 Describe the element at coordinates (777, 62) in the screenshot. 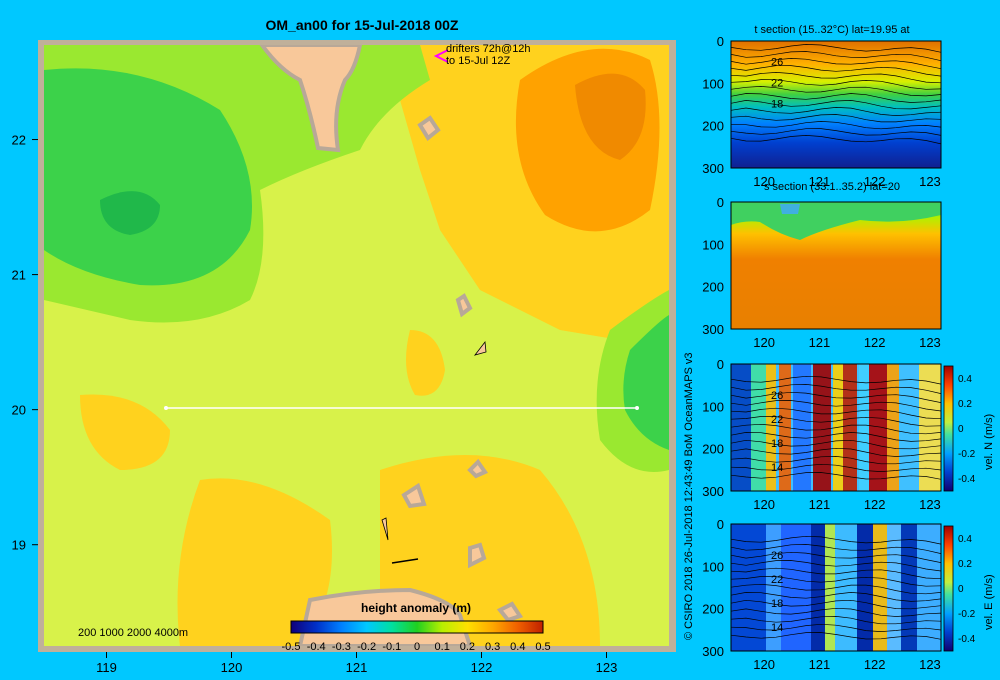

I see `t-section-contour-label-0: 26` at that location.